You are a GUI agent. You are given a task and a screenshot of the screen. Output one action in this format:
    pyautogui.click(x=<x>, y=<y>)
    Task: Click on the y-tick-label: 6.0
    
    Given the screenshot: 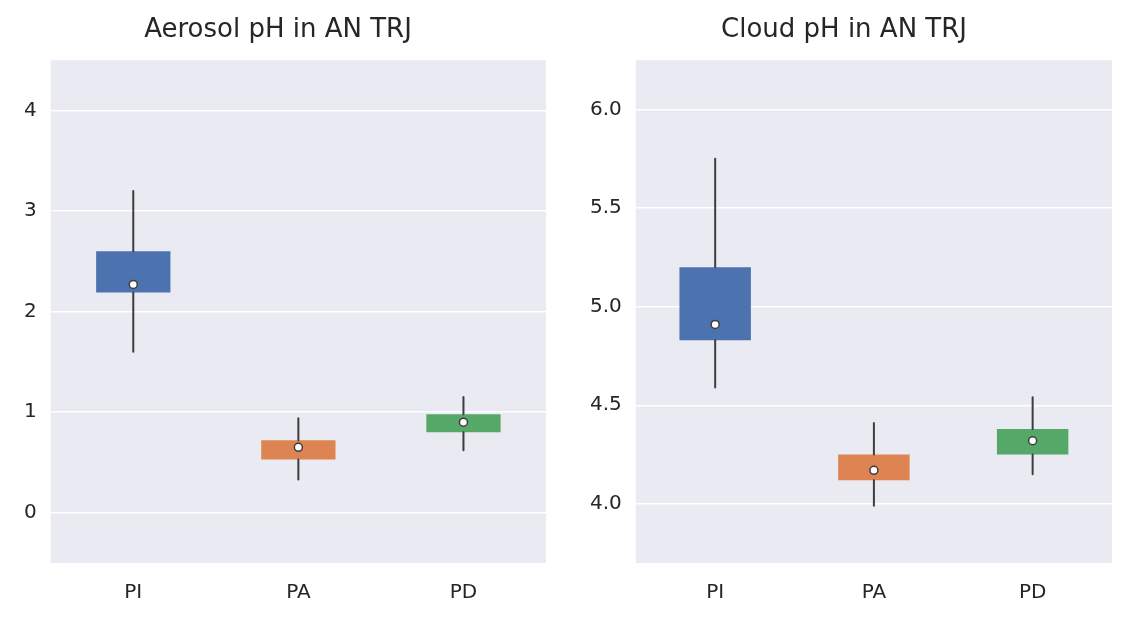 What is the action you would take?
    pyautogui.click(x=605, y=107)
    